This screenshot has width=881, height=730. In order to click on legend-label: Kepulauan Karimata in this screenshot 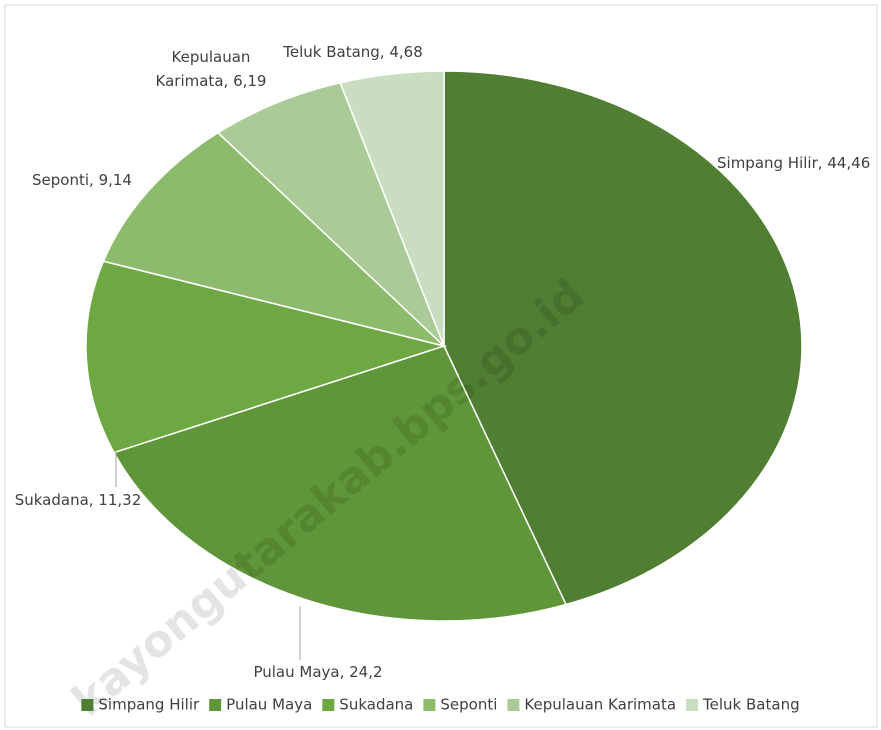, I will do `click(600, 705)`.